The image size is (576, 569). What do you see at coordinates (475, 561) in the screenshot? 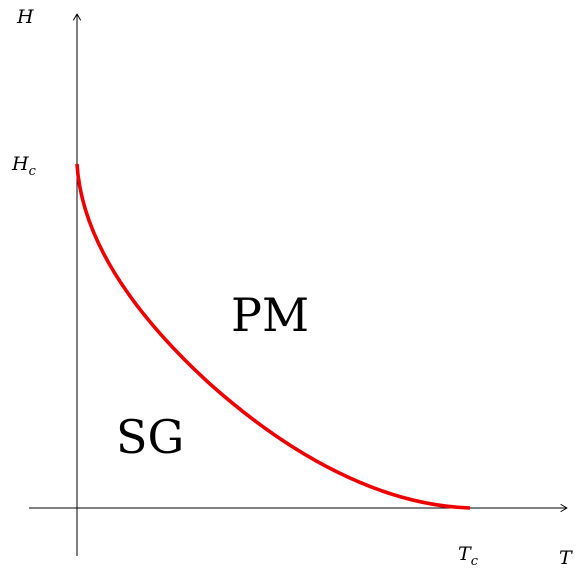
I see `critical-temperature-subscript: c` at bounding box center [475, 561].